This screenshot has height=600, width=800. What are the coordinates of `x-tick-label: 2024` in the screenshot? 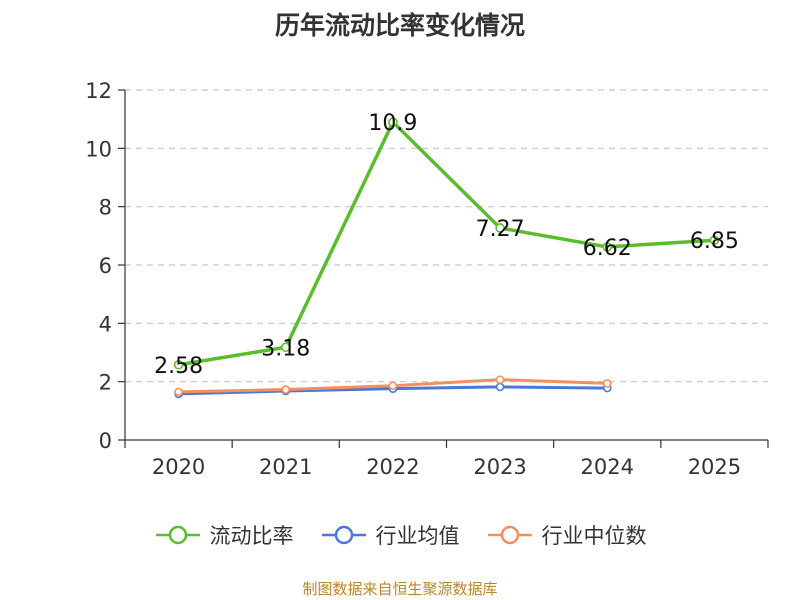 It's located at (607, 467).